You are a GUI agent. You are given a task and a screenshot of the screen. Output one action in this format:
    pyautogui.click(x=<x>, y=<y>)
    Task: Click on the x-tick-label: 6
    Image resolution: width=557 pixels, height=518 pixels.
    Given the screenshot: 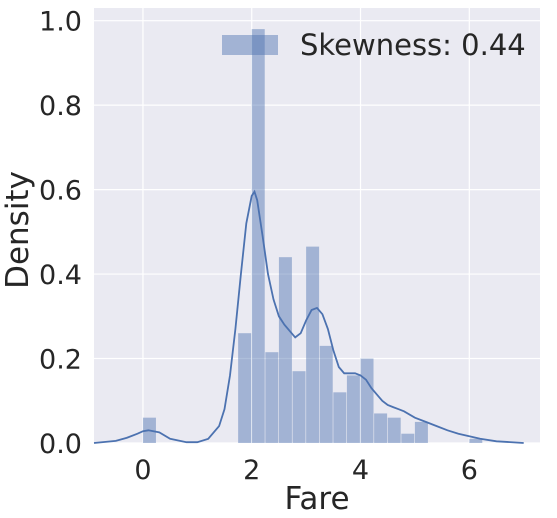 What is the action you would take?
    pyautogui.click(x=469, y=470)
    